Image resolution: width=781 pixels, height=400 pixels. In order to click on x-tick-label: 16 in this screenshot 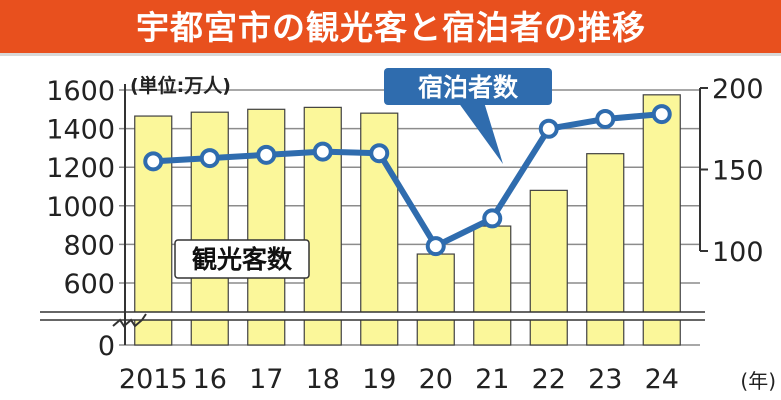, I will do `click(210, 379)`.